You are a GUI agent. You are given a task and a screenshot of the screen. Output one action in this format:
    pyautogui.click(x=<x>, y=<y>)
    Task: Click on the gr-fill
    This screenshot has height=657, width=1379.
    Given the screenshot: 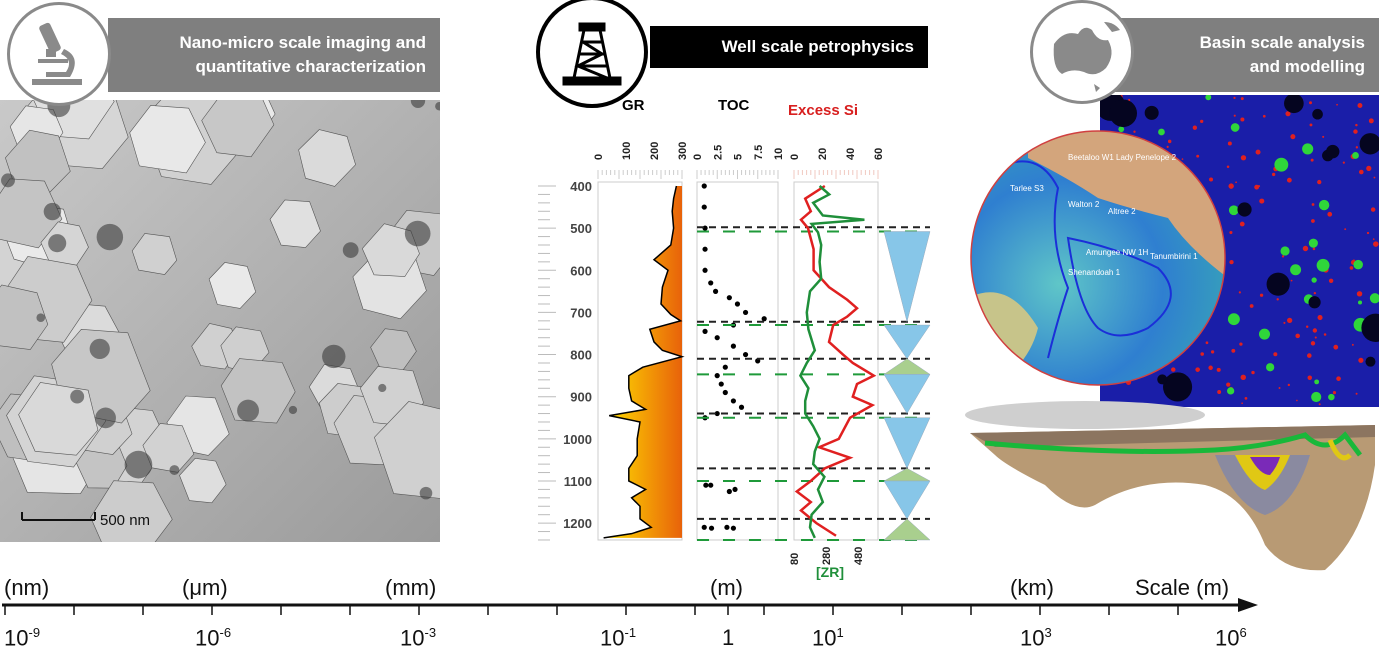 What is the action you would take?
    pyautogui.click(x=642, y=362)
    